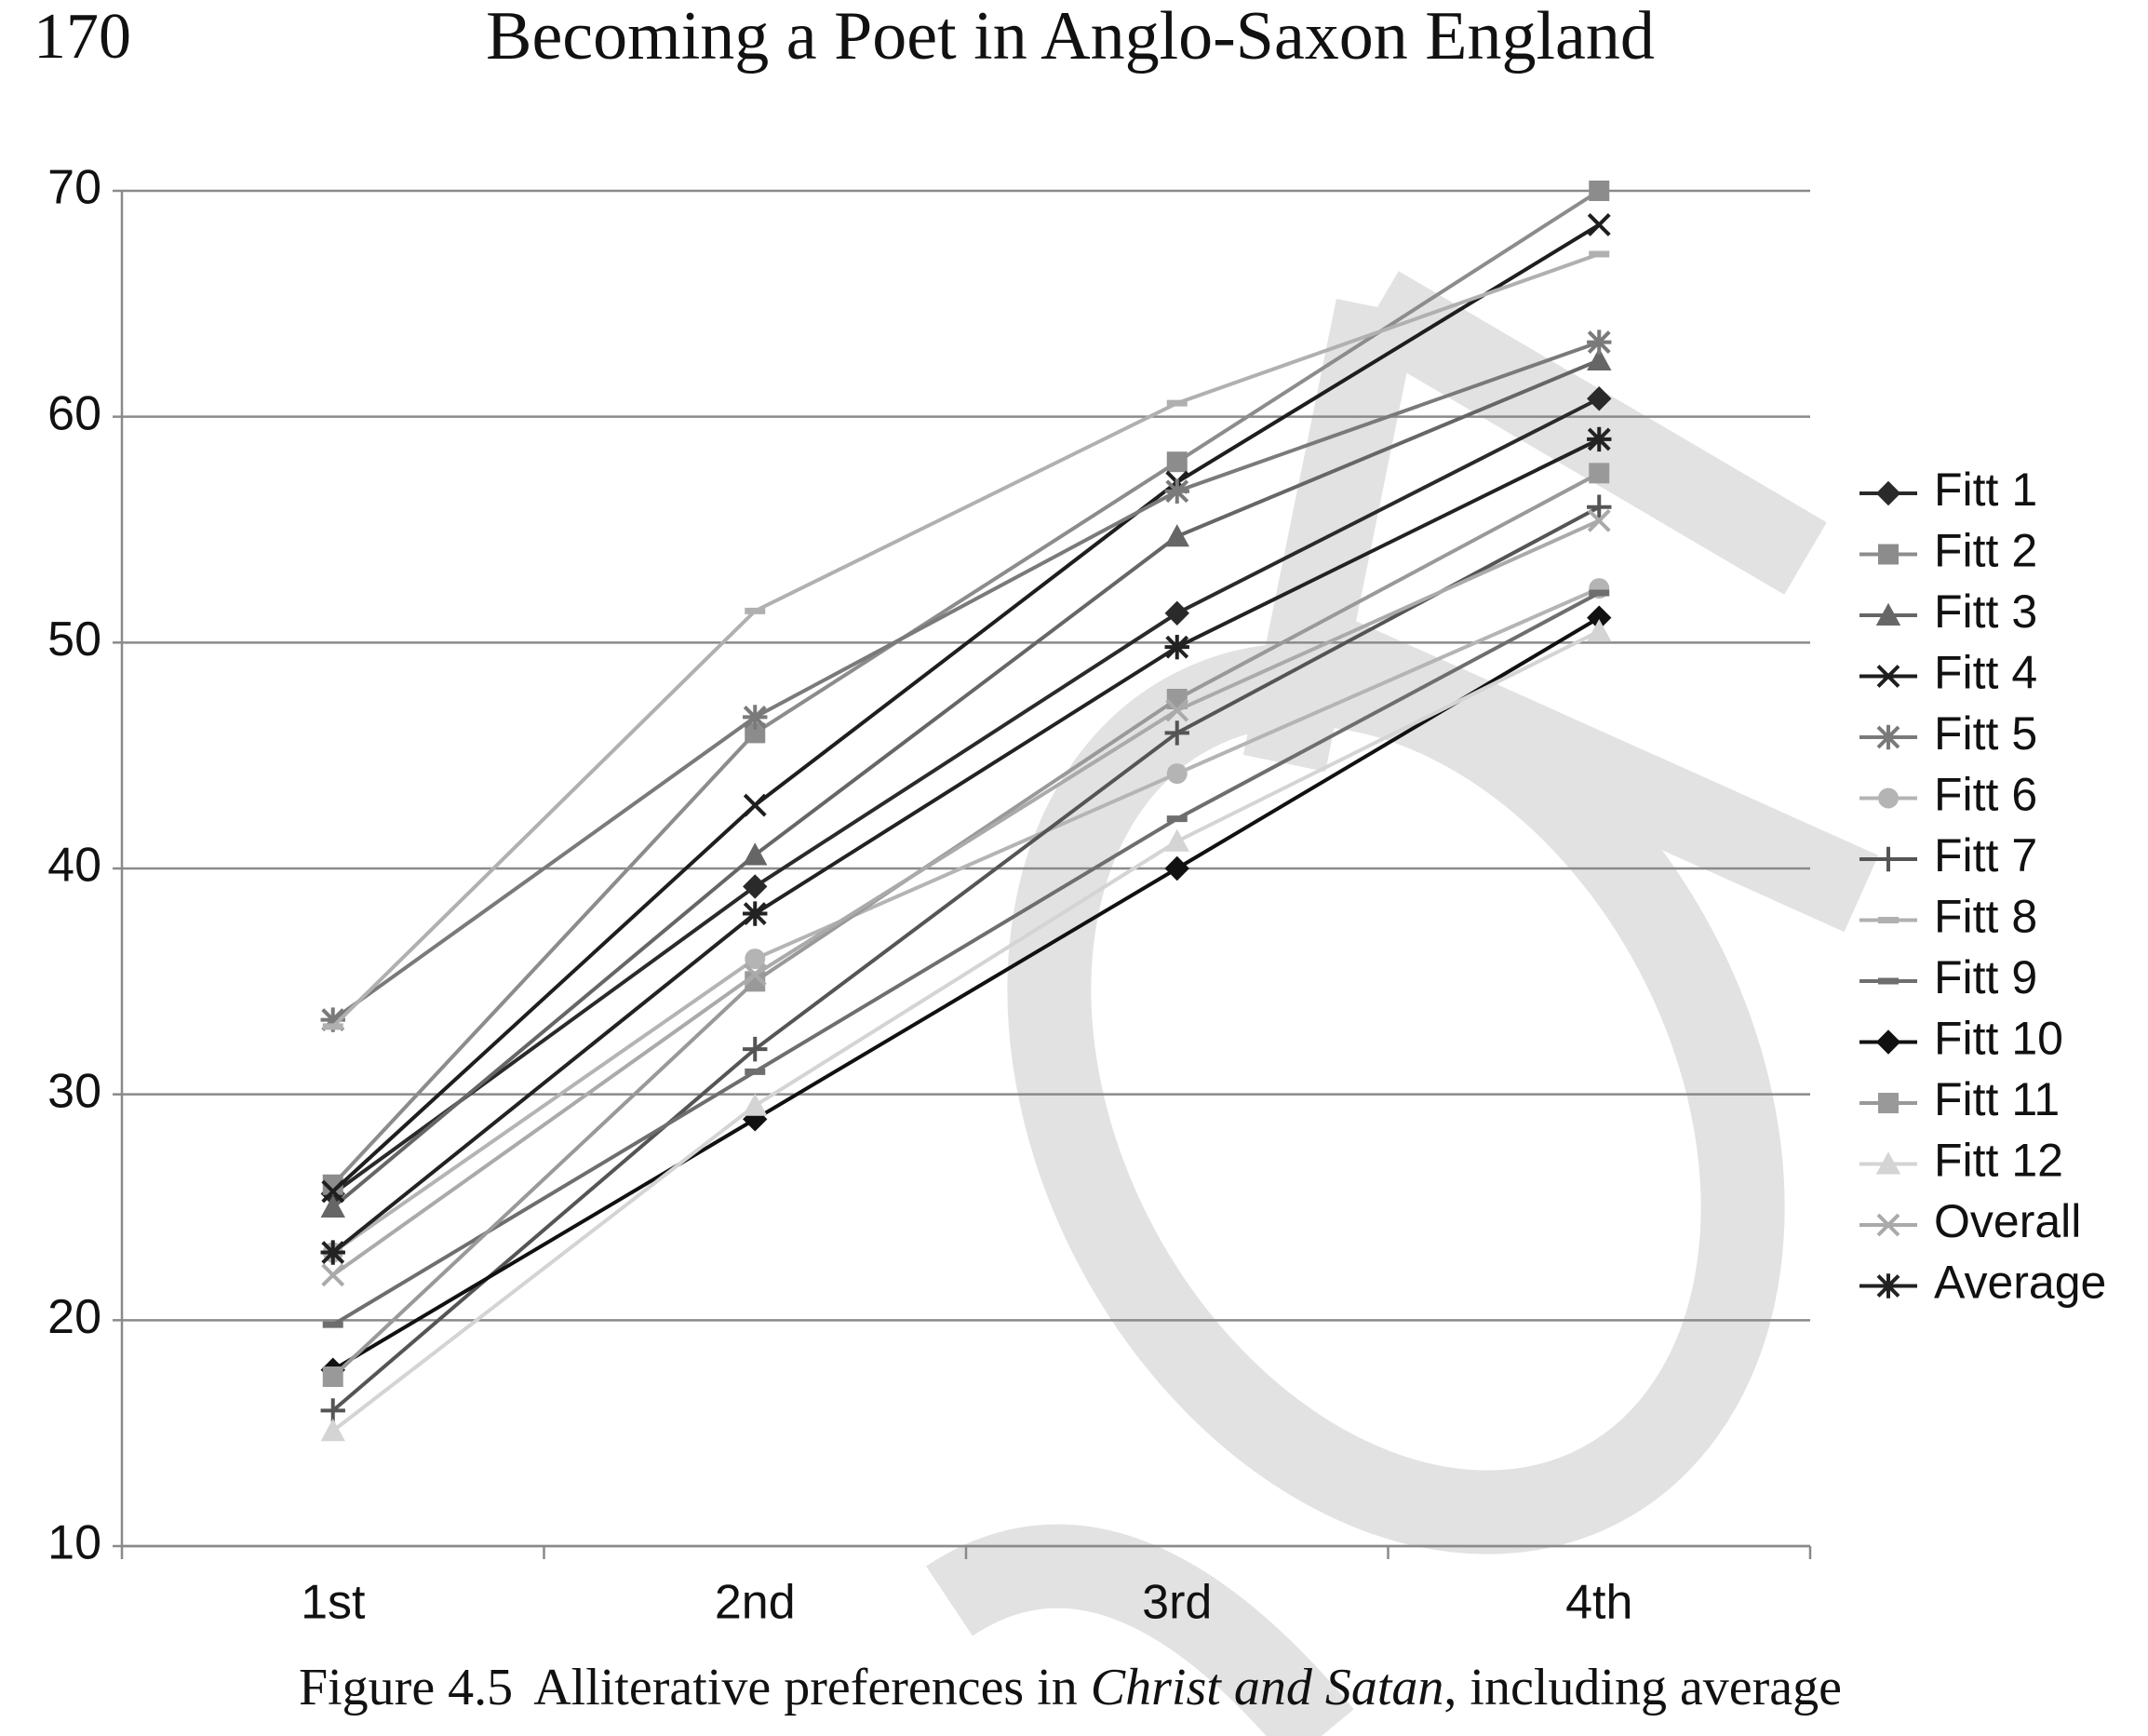  I want to click on legend-label: Fitt 12, so click(1999, 1161).